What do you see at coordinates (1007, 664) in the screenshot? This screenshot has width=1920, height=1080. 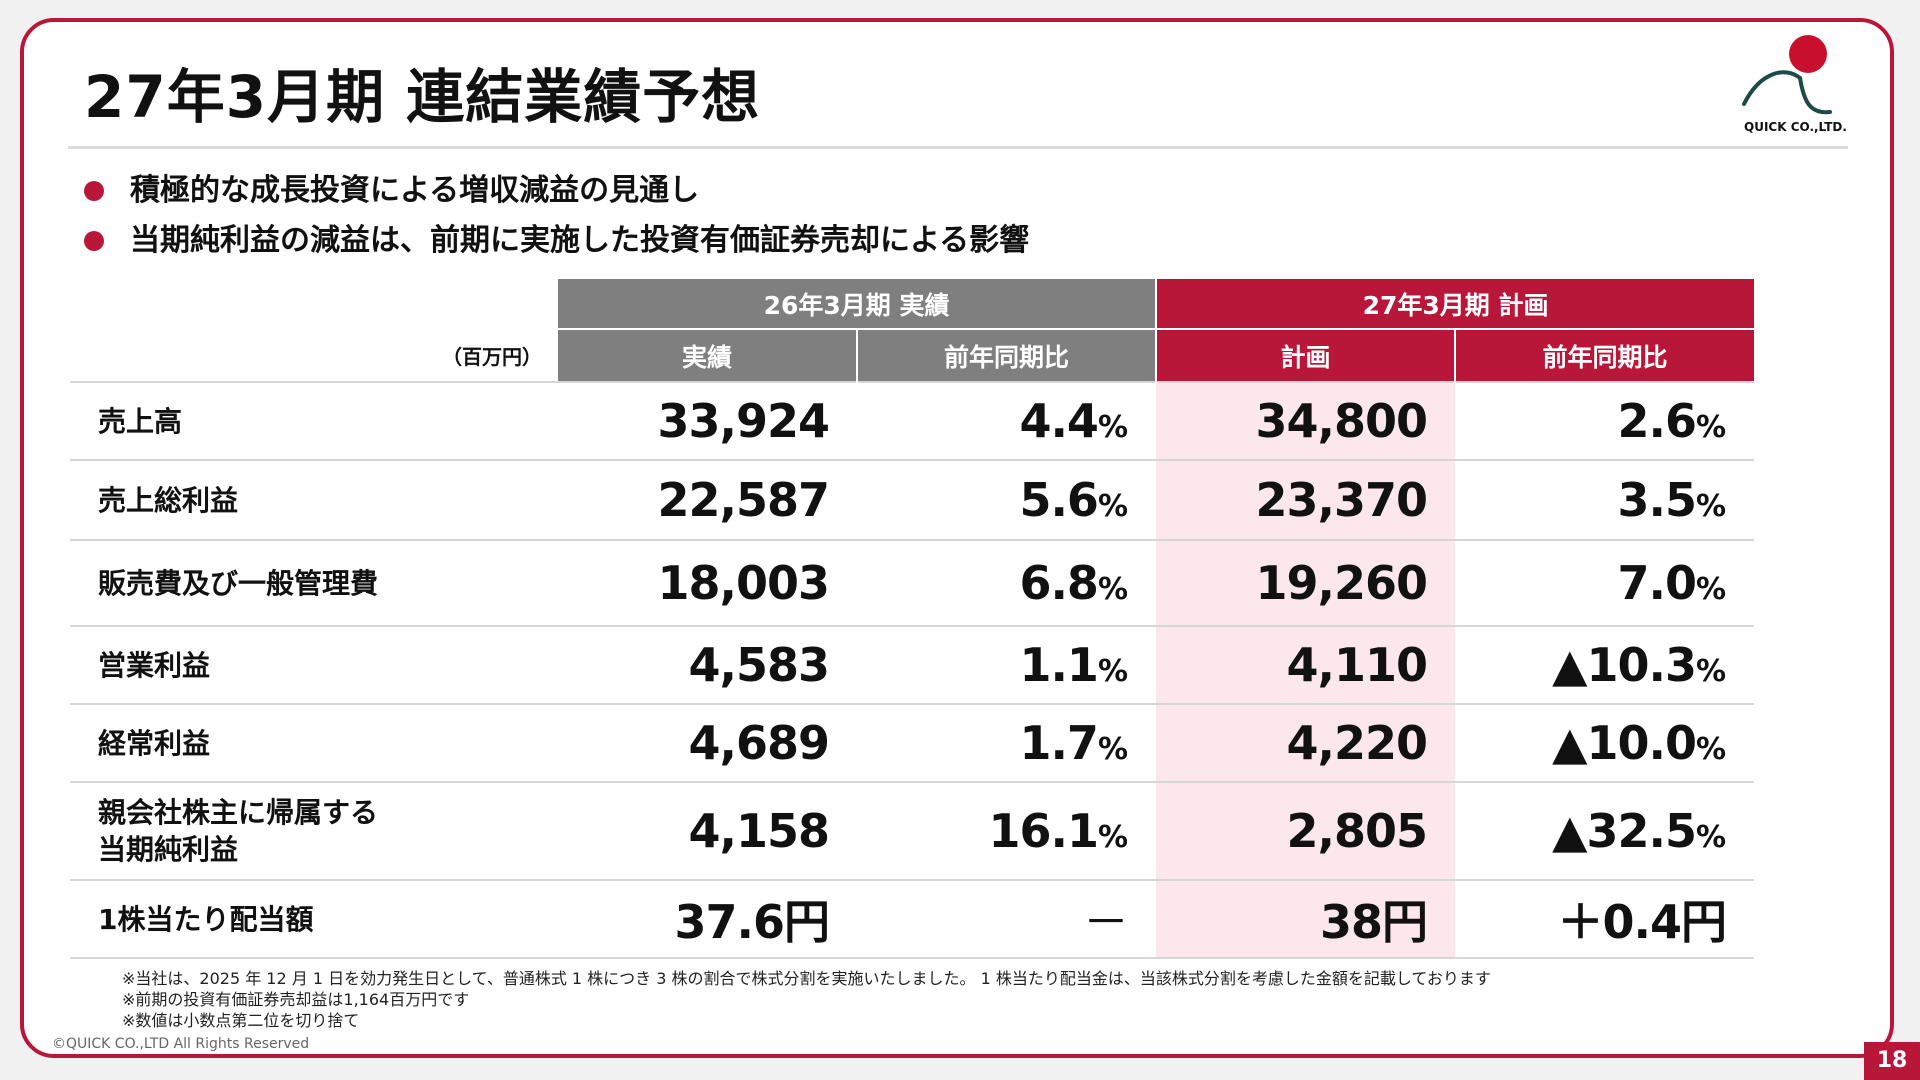 I see `actual-yoy: 1.1%` at bounding box center [1007, 664].